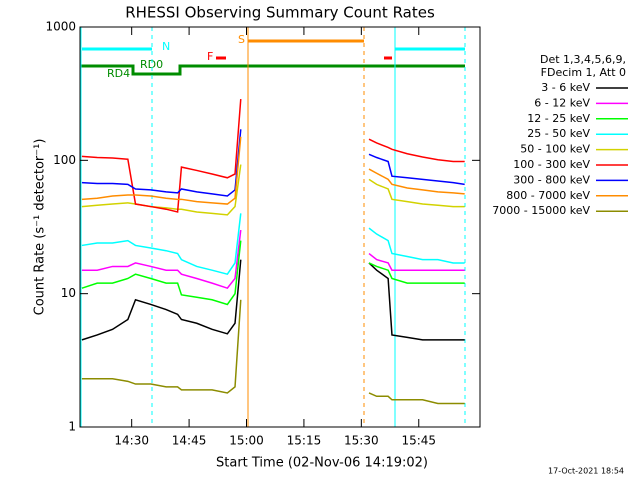 The image size is (640, 480). Describe the element at coordinates (210, 56) in the screenshot. I see `annotation: F` at that location.